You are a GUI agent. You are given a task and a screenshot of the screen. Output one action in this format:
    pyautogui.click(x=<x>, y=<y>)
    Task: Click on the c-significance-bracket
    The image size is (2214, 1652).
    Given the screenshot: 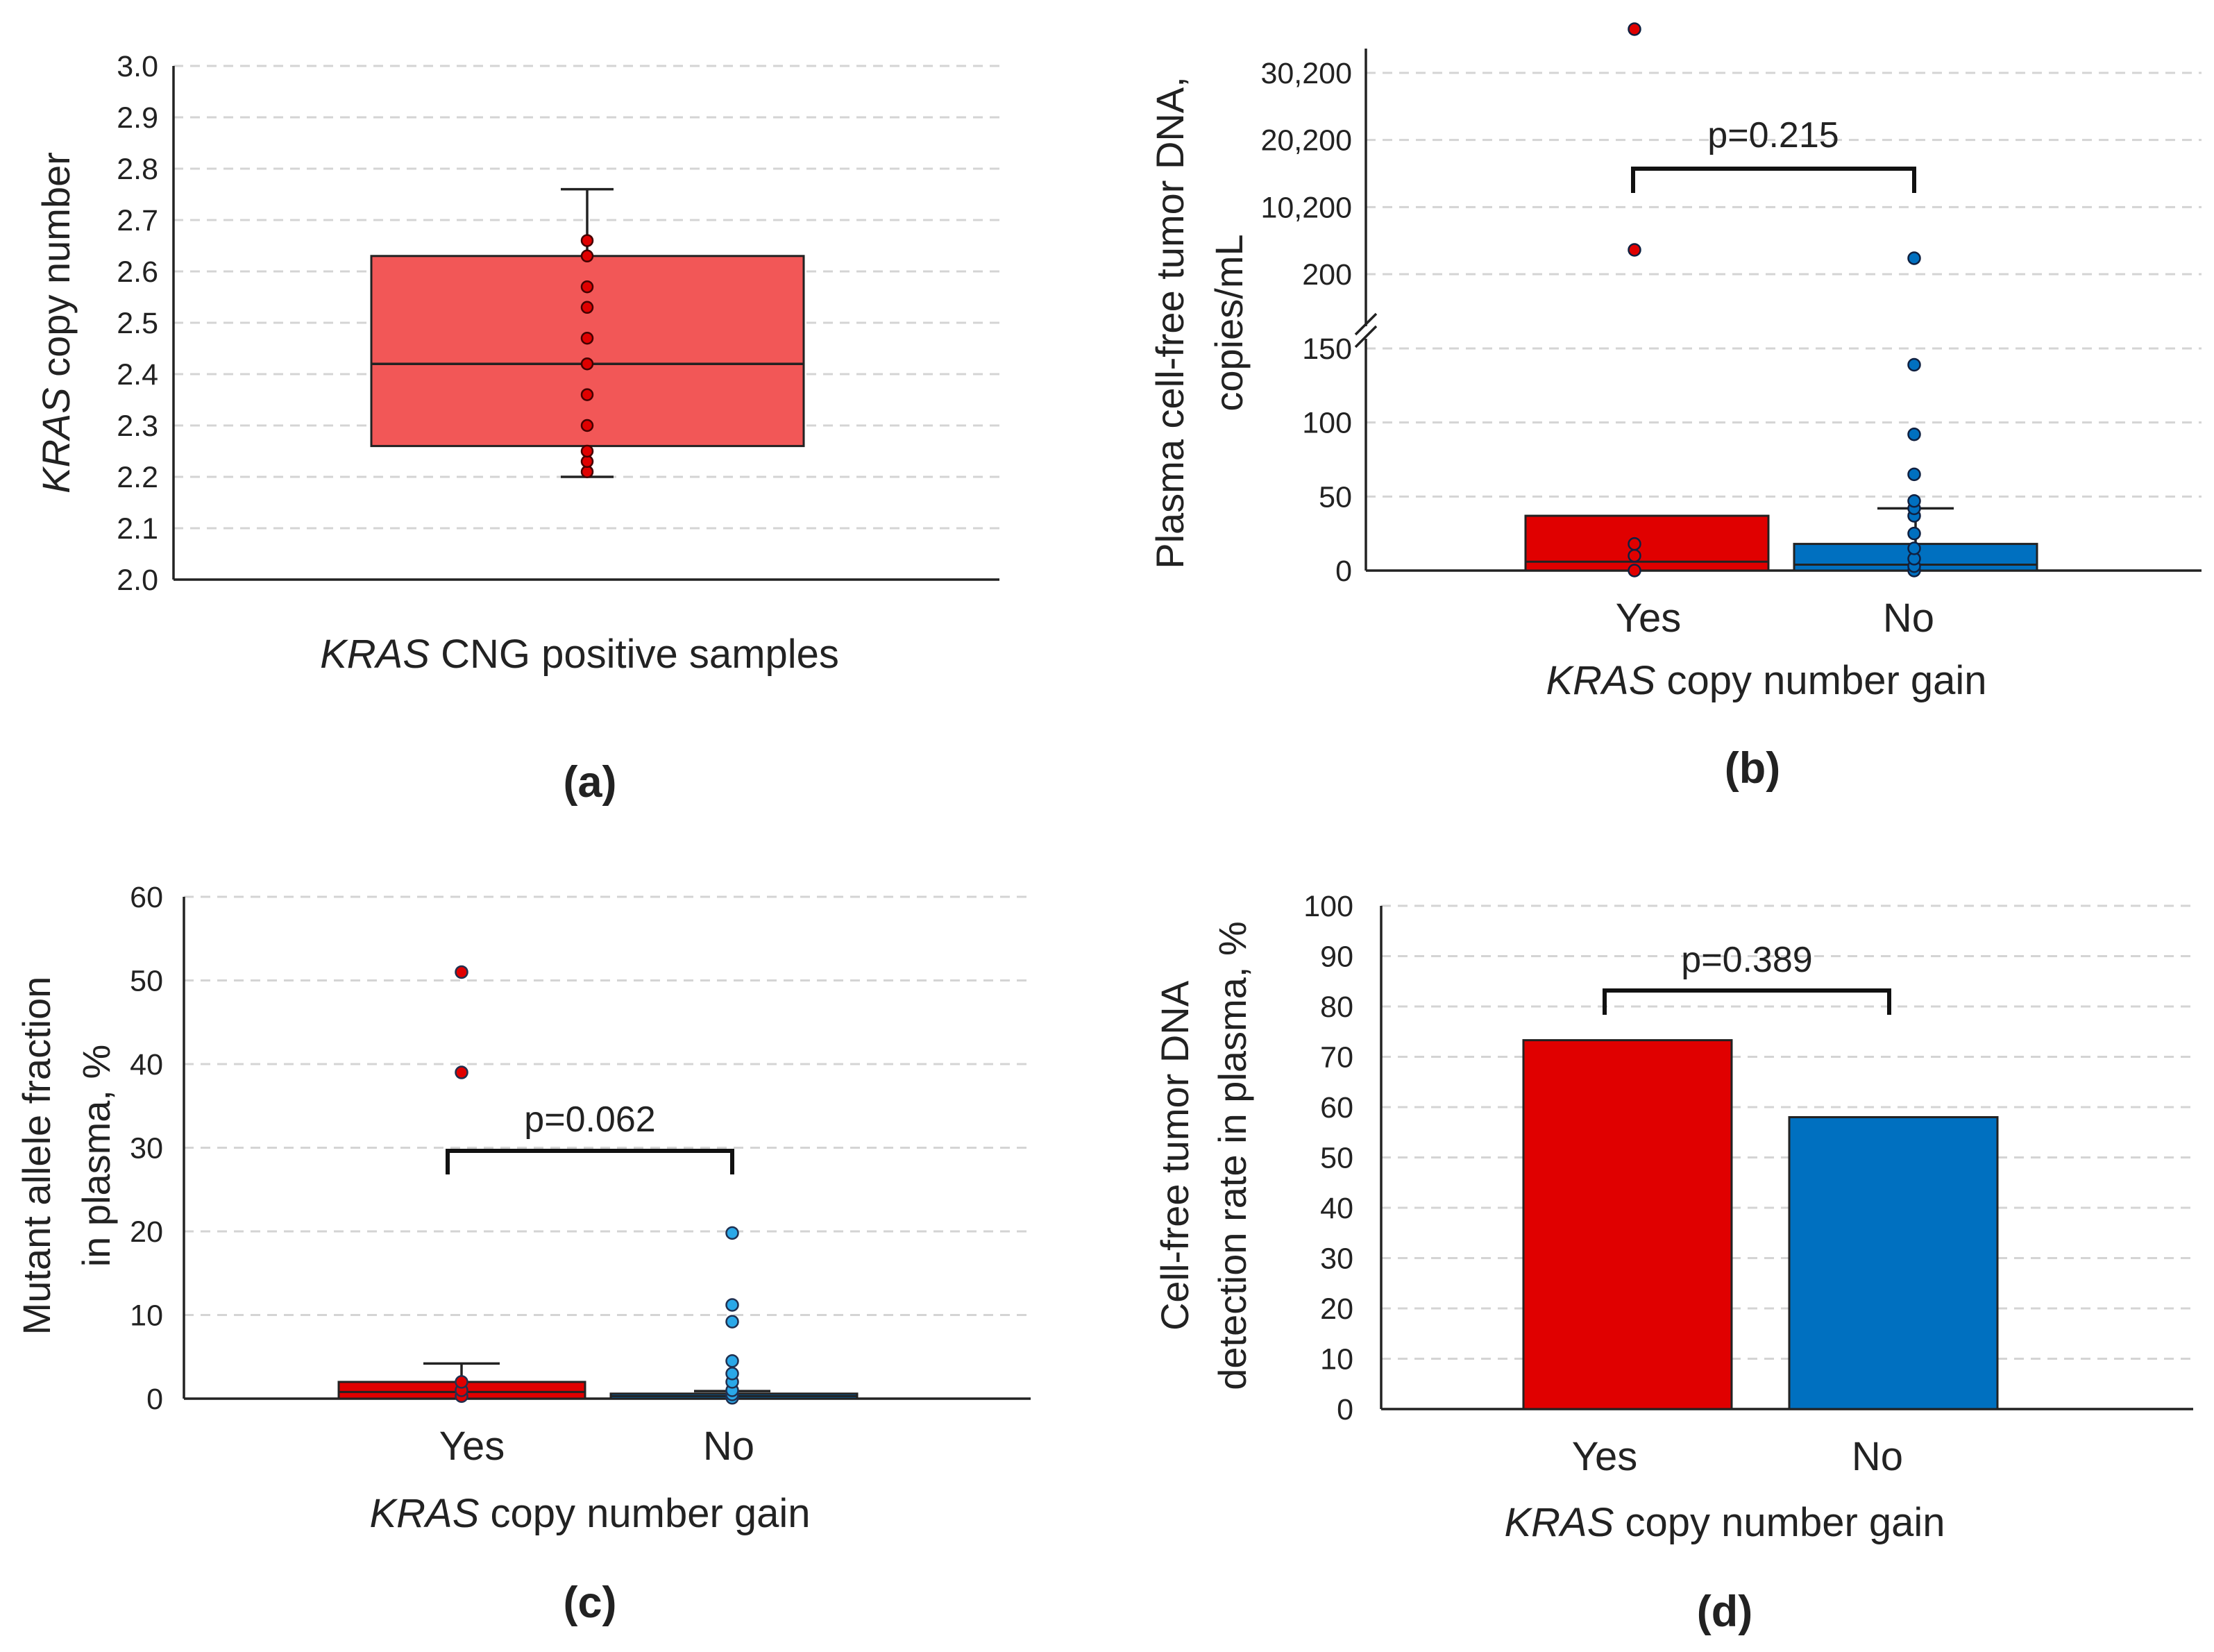 What is the action you would take?
    pyautogui.click(x=590, y=1161)
    